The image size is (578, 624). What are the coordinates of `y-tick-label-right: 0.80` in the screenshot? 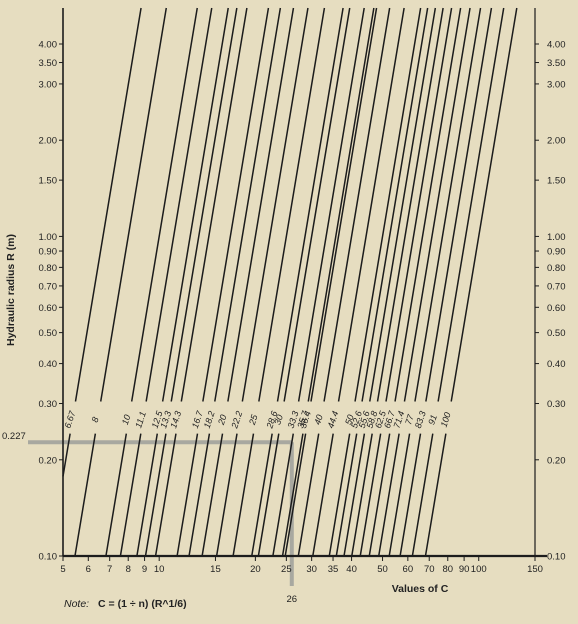 It's located at (556, 268).